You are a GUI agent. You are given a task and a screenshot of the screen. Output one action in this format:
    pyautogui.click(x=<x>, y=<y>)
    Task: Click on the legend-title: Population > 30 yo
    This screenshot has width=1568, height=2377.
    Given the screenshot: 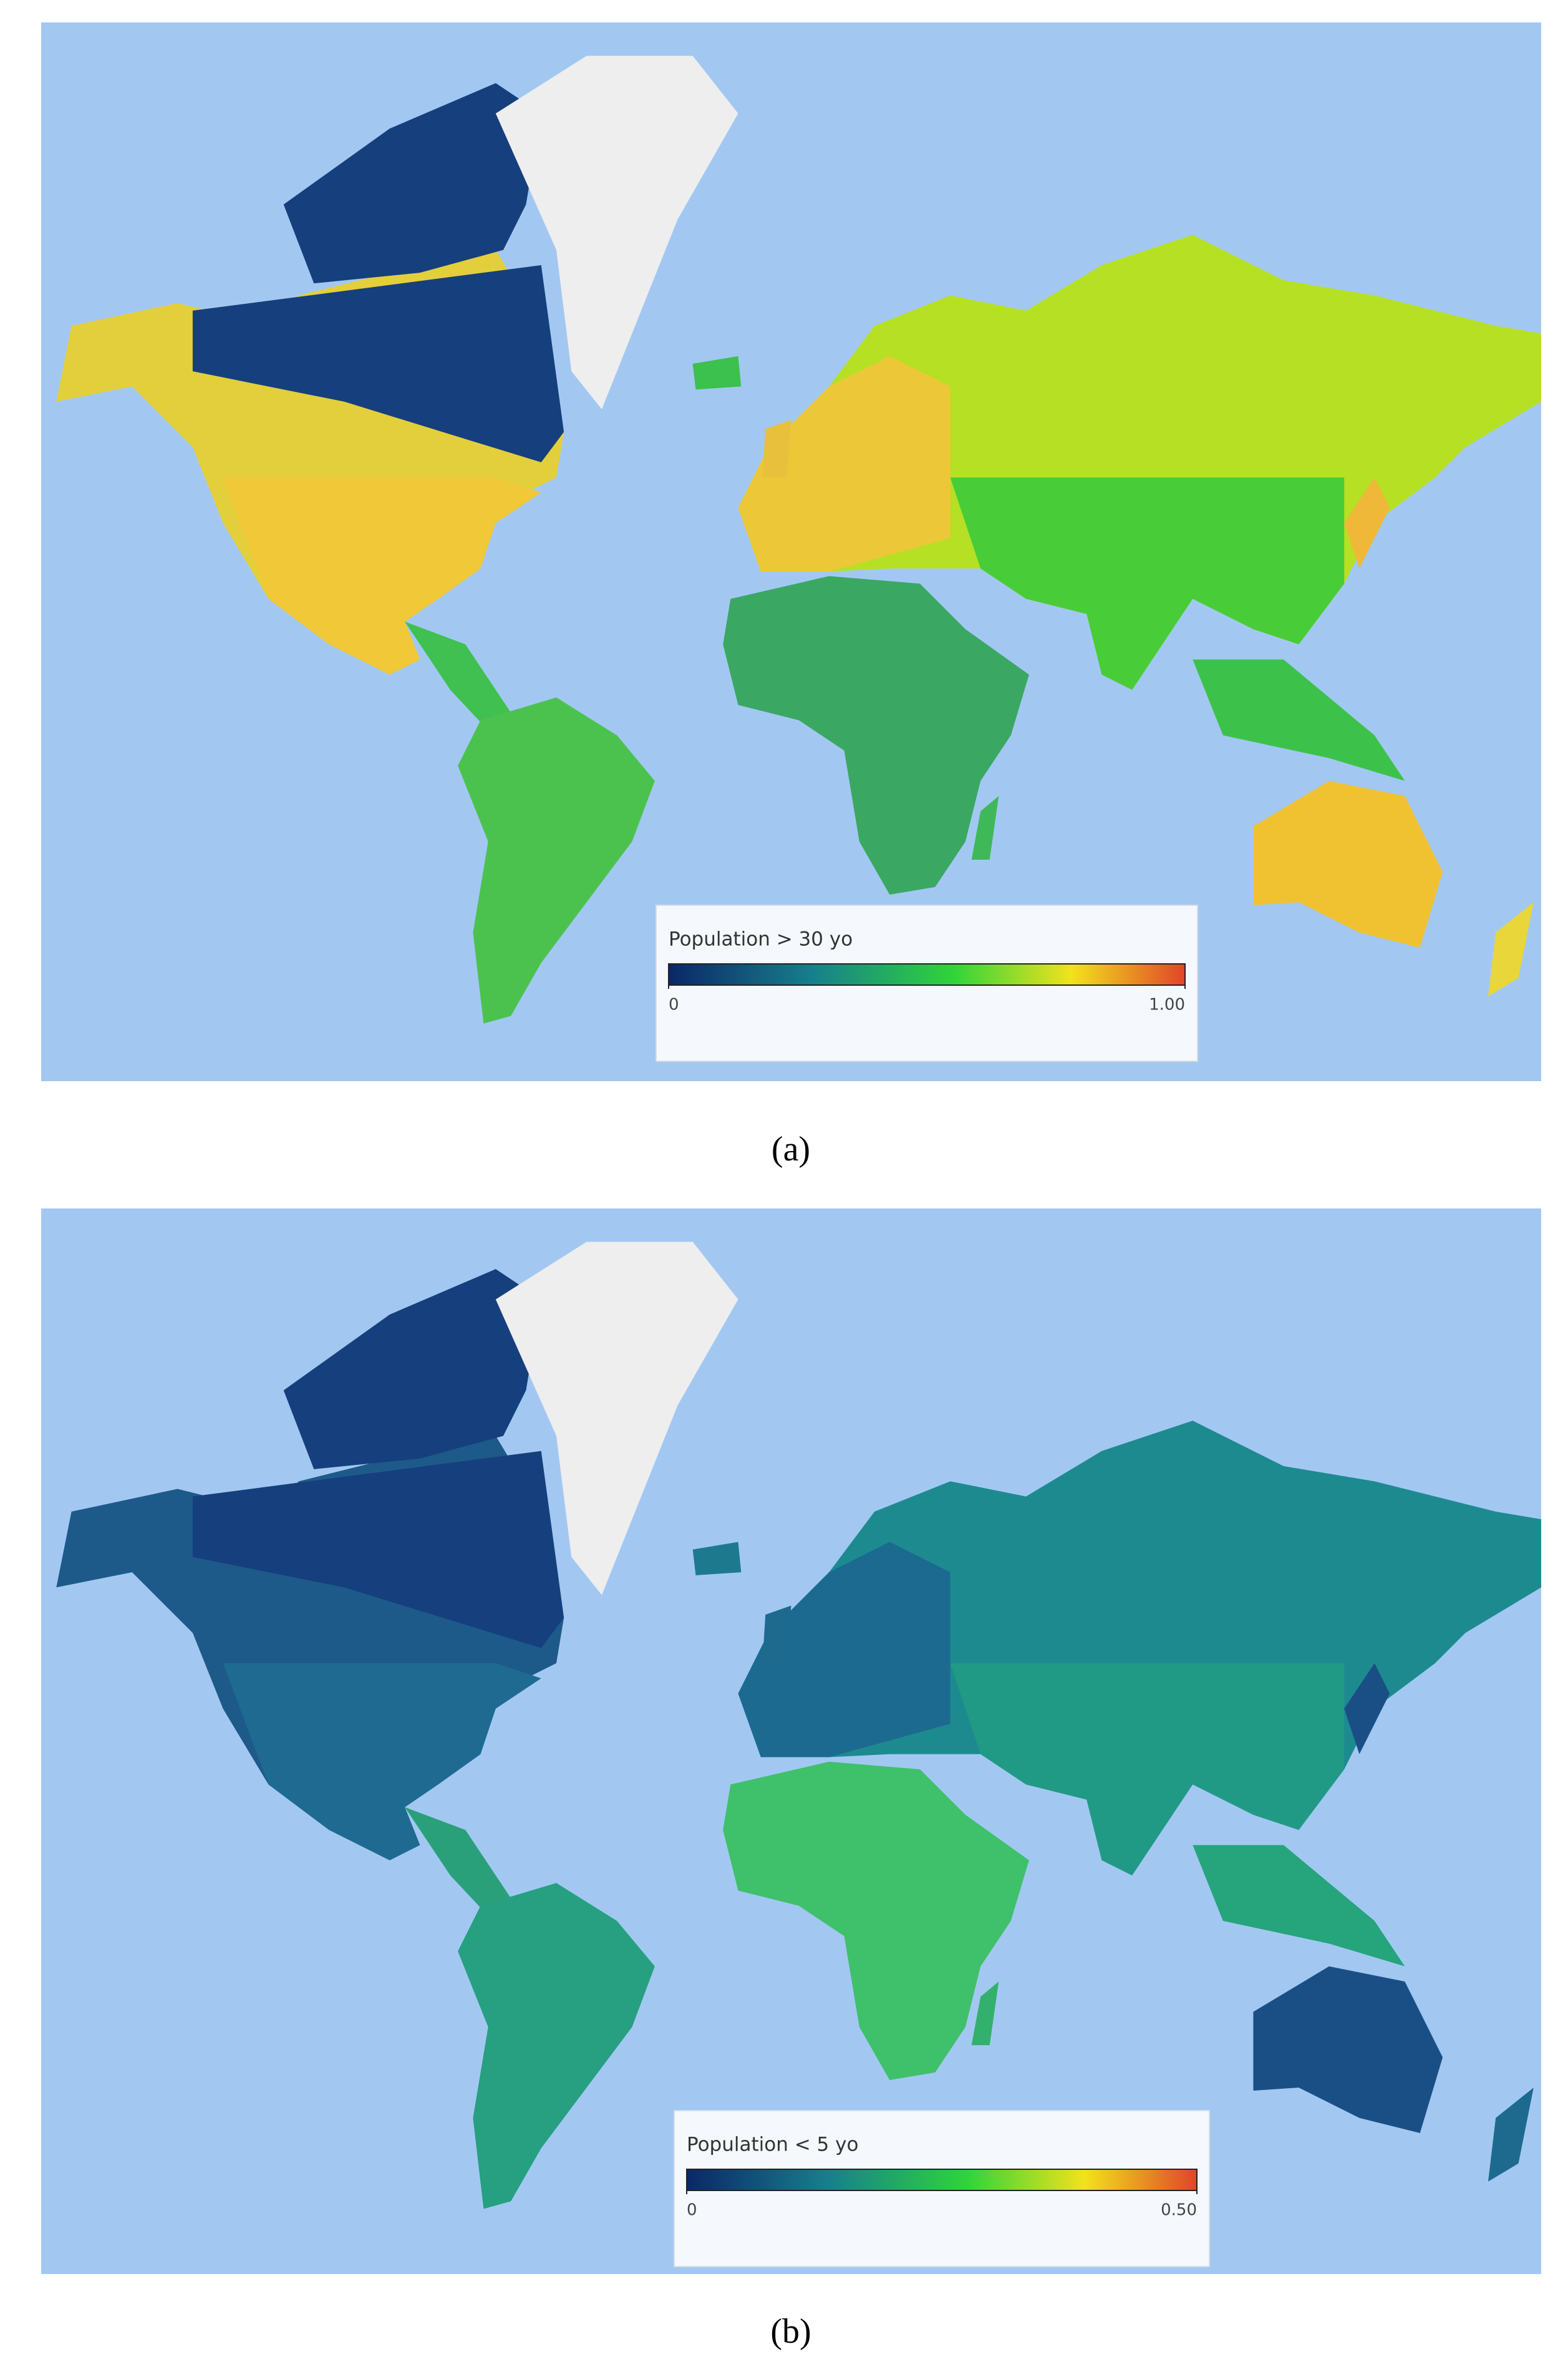 What is the action you would take?
    pyautogui.click(x=761, y=939)
    